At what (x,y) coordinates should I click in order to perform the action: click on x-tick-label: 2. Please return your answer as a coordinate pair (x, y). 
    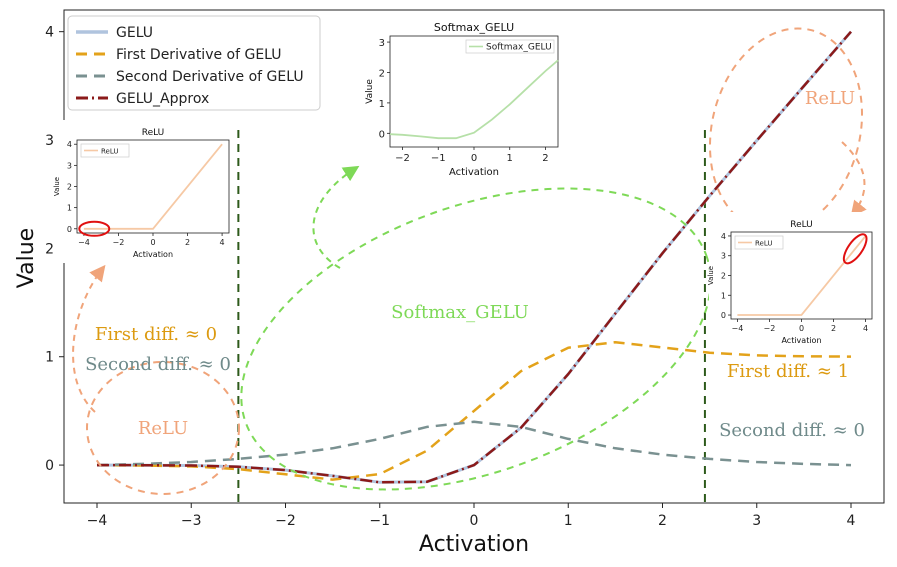
    Looking at the image, I should click on (662, 521).